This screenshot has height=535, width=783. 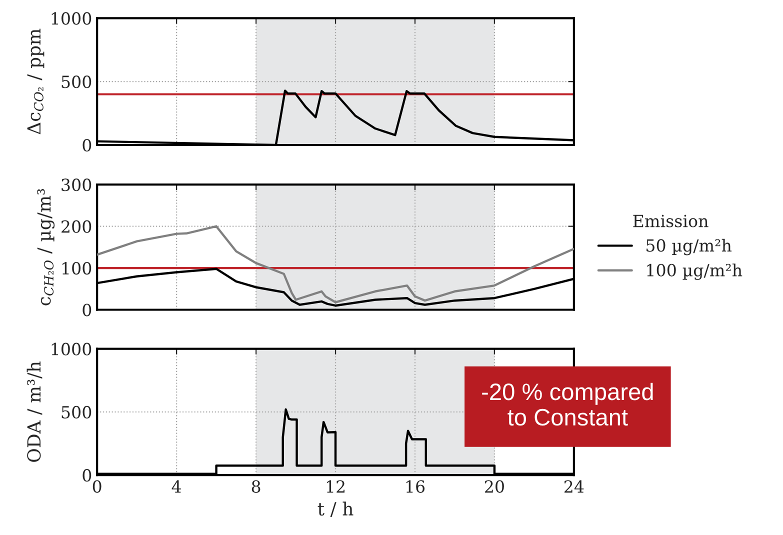 What do you see at coordinates (567, 404) in the screenshot?
I see `annotation: -20 % compared to Constant` at bounding box center [567, 404].